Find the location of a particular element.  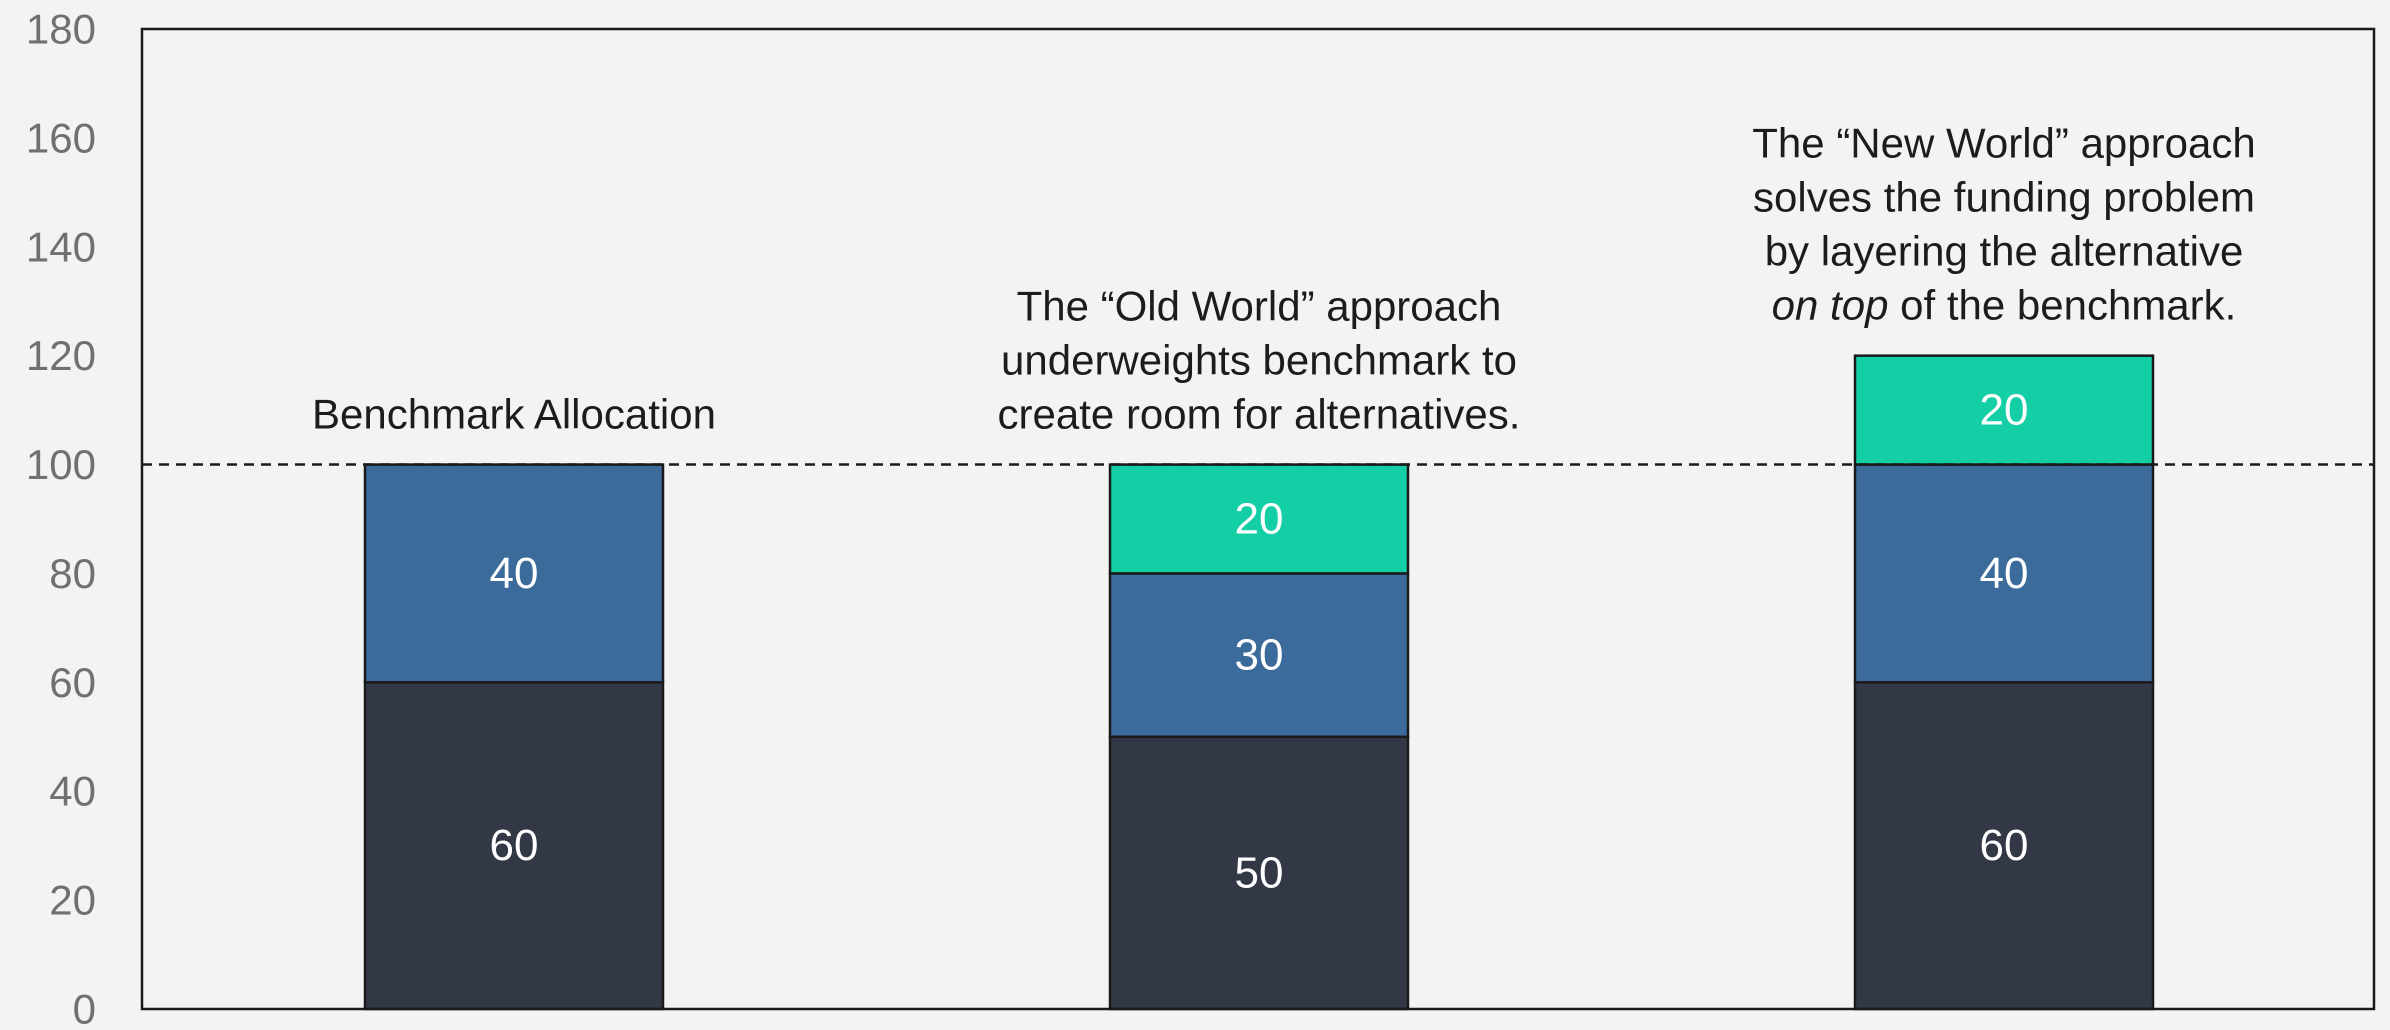

annotation-2-line-3: create room for alternatives. is located at coordinates (1259, 414).